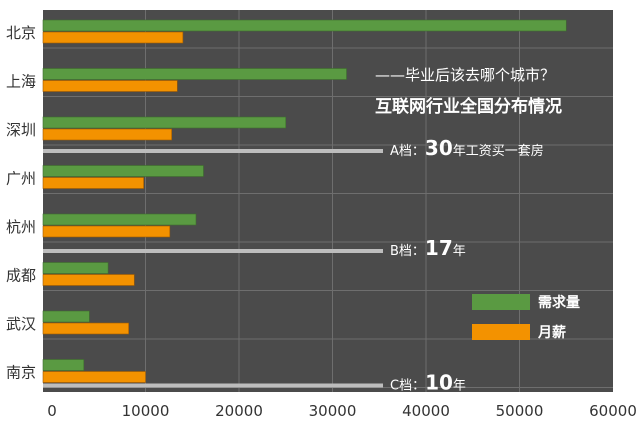 The width and height of the screenshot is (640, 422). I want to click on category-label: 南京, so click(21, 373).